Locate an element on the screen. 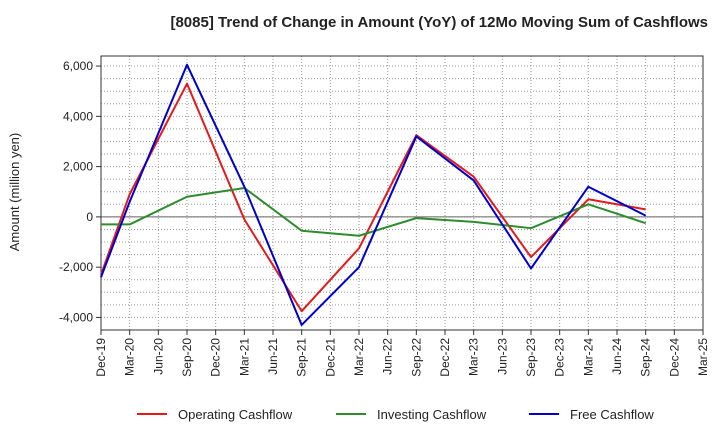 The width and height of the screenshot is (720, 440). legend-label-operating-cashflow: Operating Cashflow is located at coordinates (235, 414).